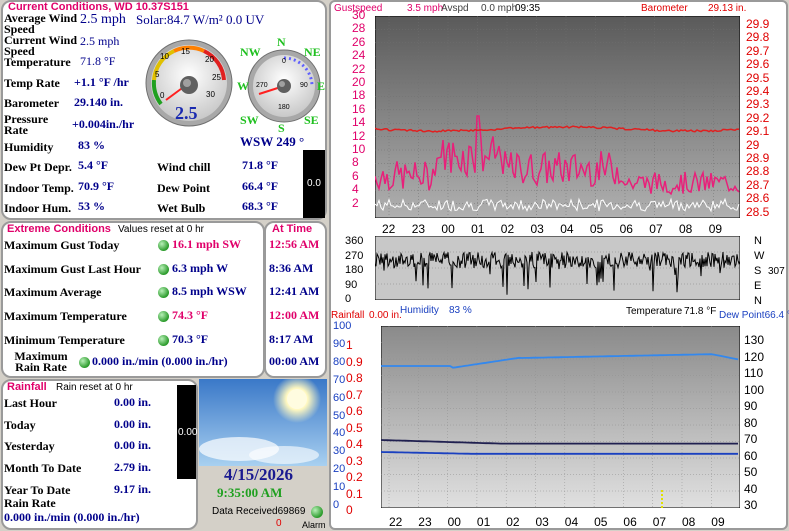 The width and height of the screenshot is (789, 531). What do you see at coordinates (751, 455) in the screenshot?
I see `temp-tick-7: 60` at bounding box center [751, 455].